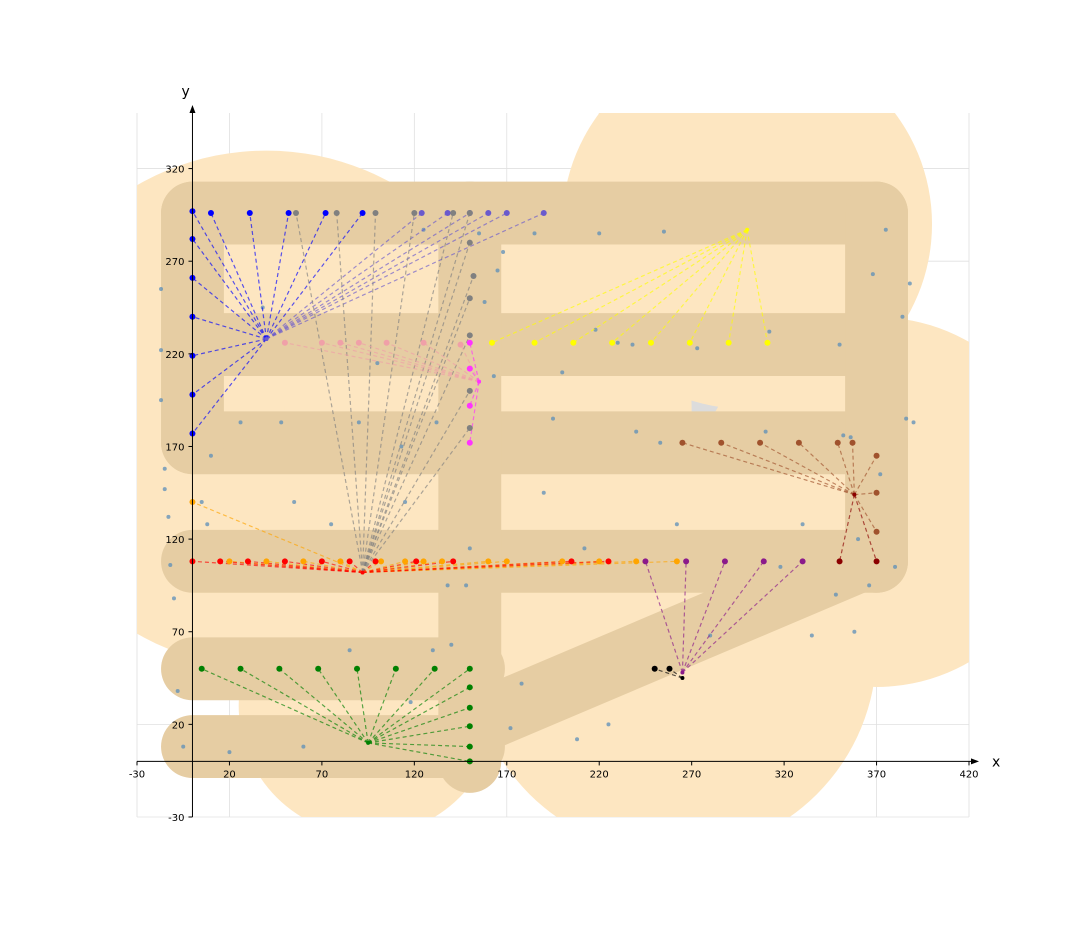 This screenshot has width=1080, height=936. What do you see at coordinates (682, 678) in the screenshot?
I see `hub-black` at bounding box center [682, 678].